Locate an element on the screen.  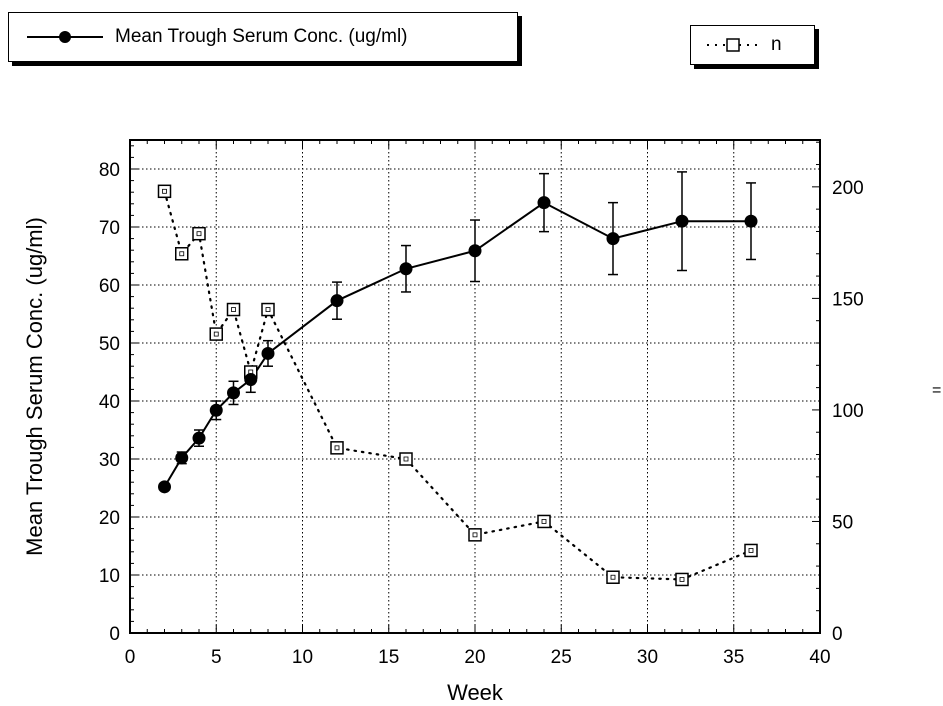
y-tick-label: 10 is located at coordinates (109, 576).